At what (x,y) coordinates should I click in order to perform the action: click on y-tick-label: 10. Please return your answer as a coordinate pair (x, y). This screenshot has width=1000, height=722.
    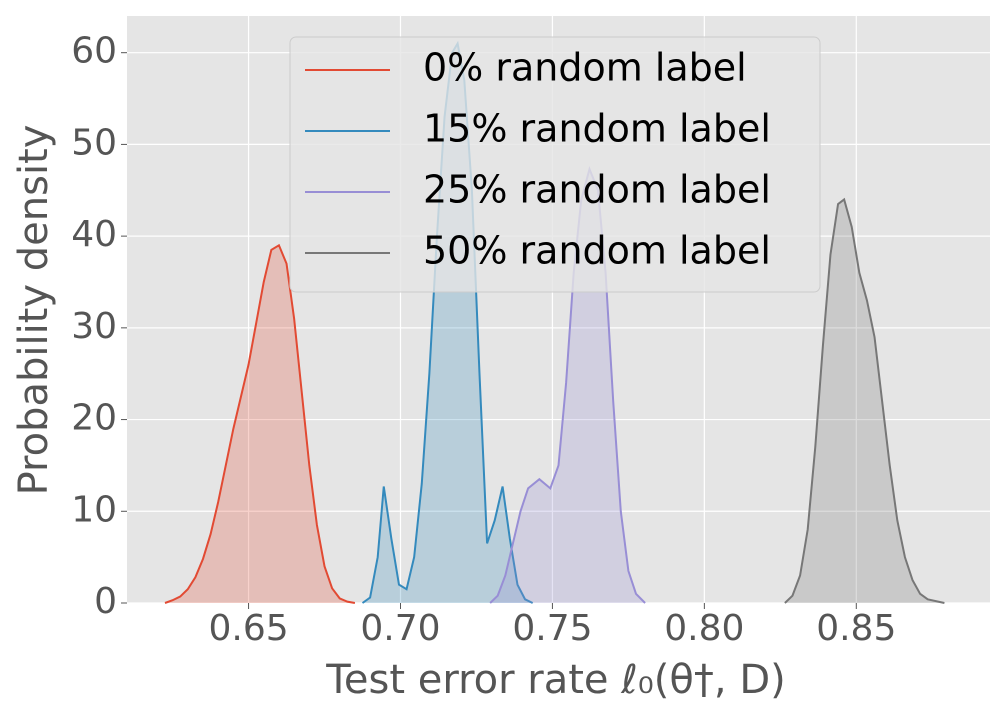
    Looking at the image, I should click on (94, 509).